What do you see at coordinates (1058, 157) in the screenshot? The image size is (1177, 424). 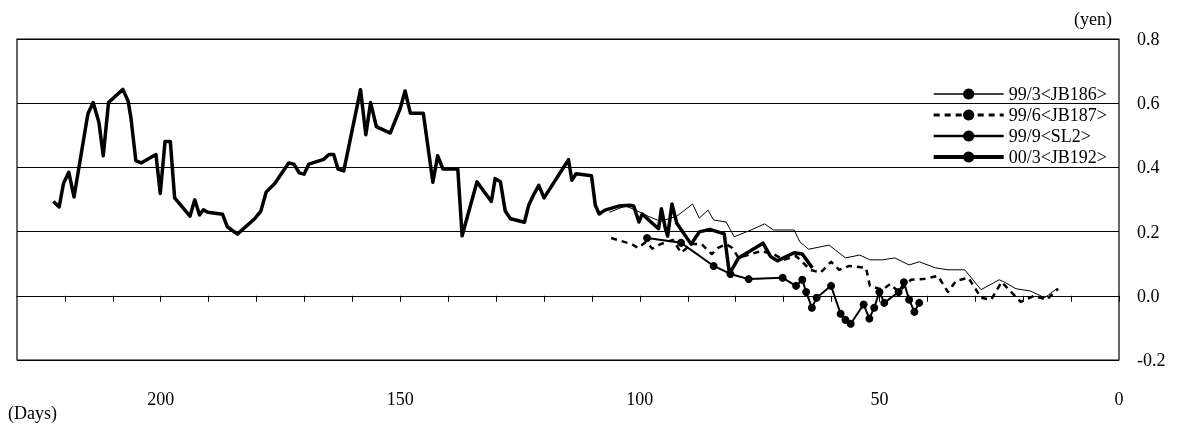 I see `legend-label: 00/3<JB192>` at bounding box center [1058, 157].